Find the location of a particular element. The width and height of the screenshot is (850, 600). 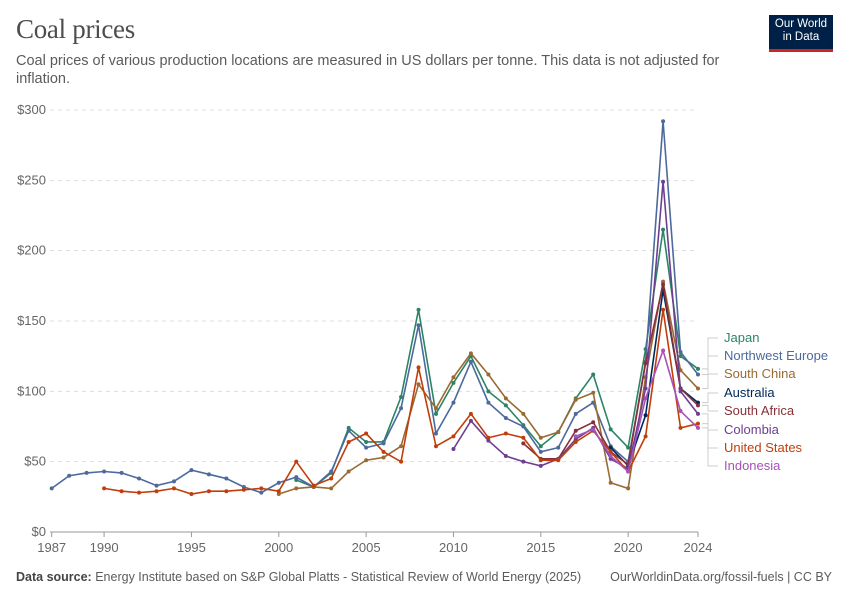

y-tick-label: $50 is located at coordinates (35, 461).